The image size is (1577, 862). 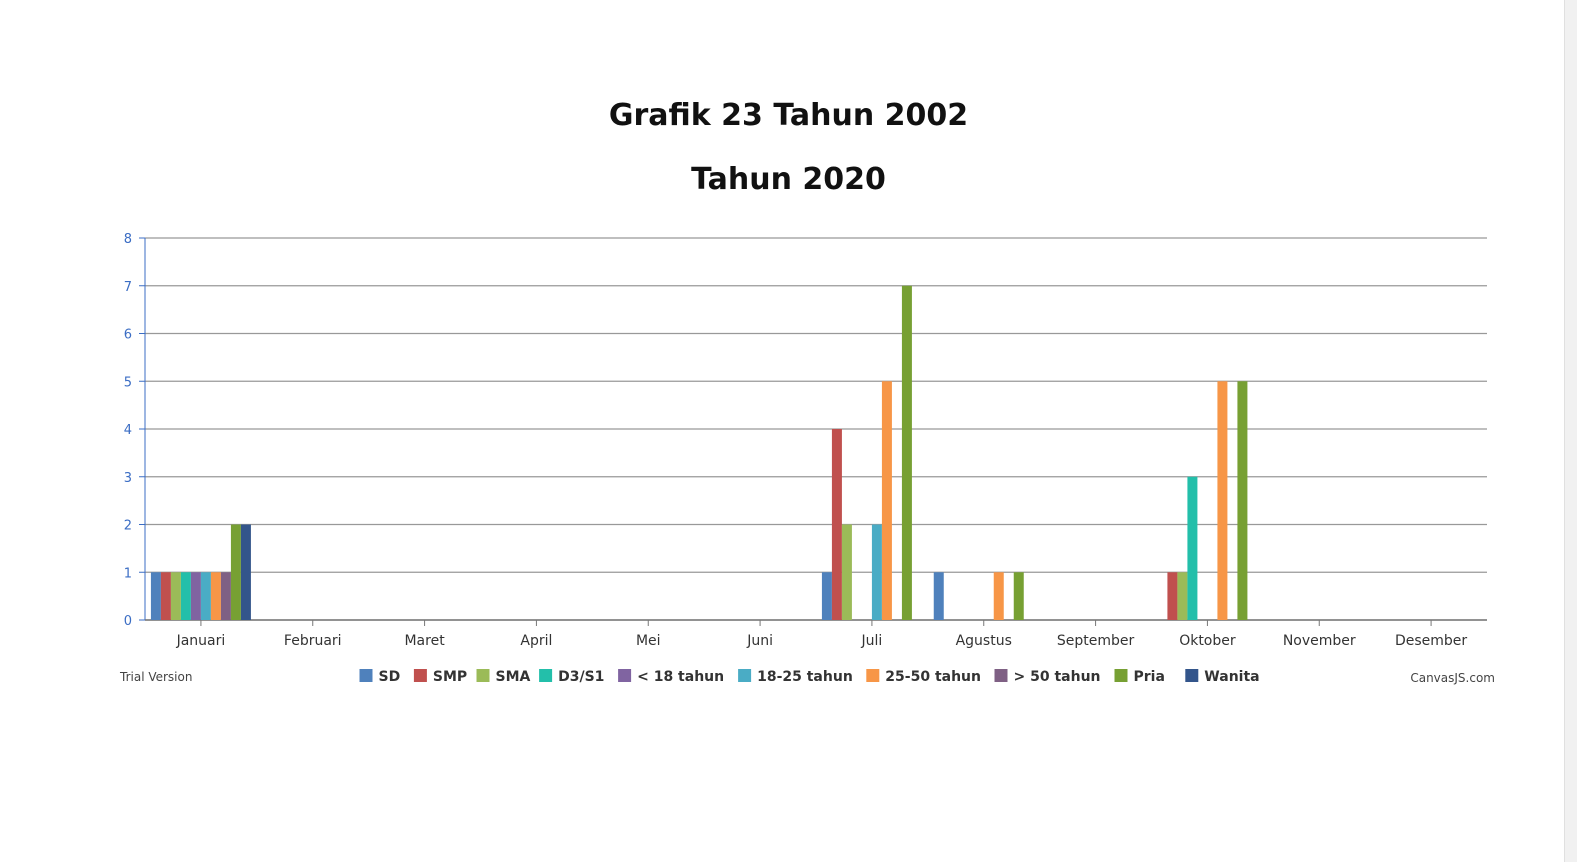 I want to click on legend-label: D3/S1, so click(x=581, y=677).